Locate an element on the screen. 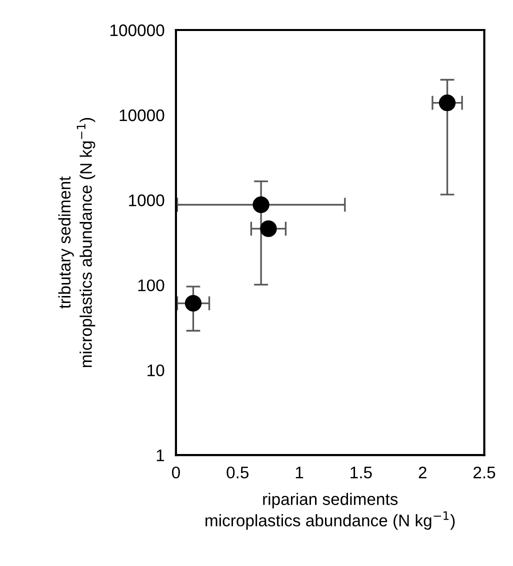 This screenshot has height=566, width=513. y-axis-title: tributary sediment microplastics abundance (N kg$^{−1}$) is located at coordinates (77, 243).